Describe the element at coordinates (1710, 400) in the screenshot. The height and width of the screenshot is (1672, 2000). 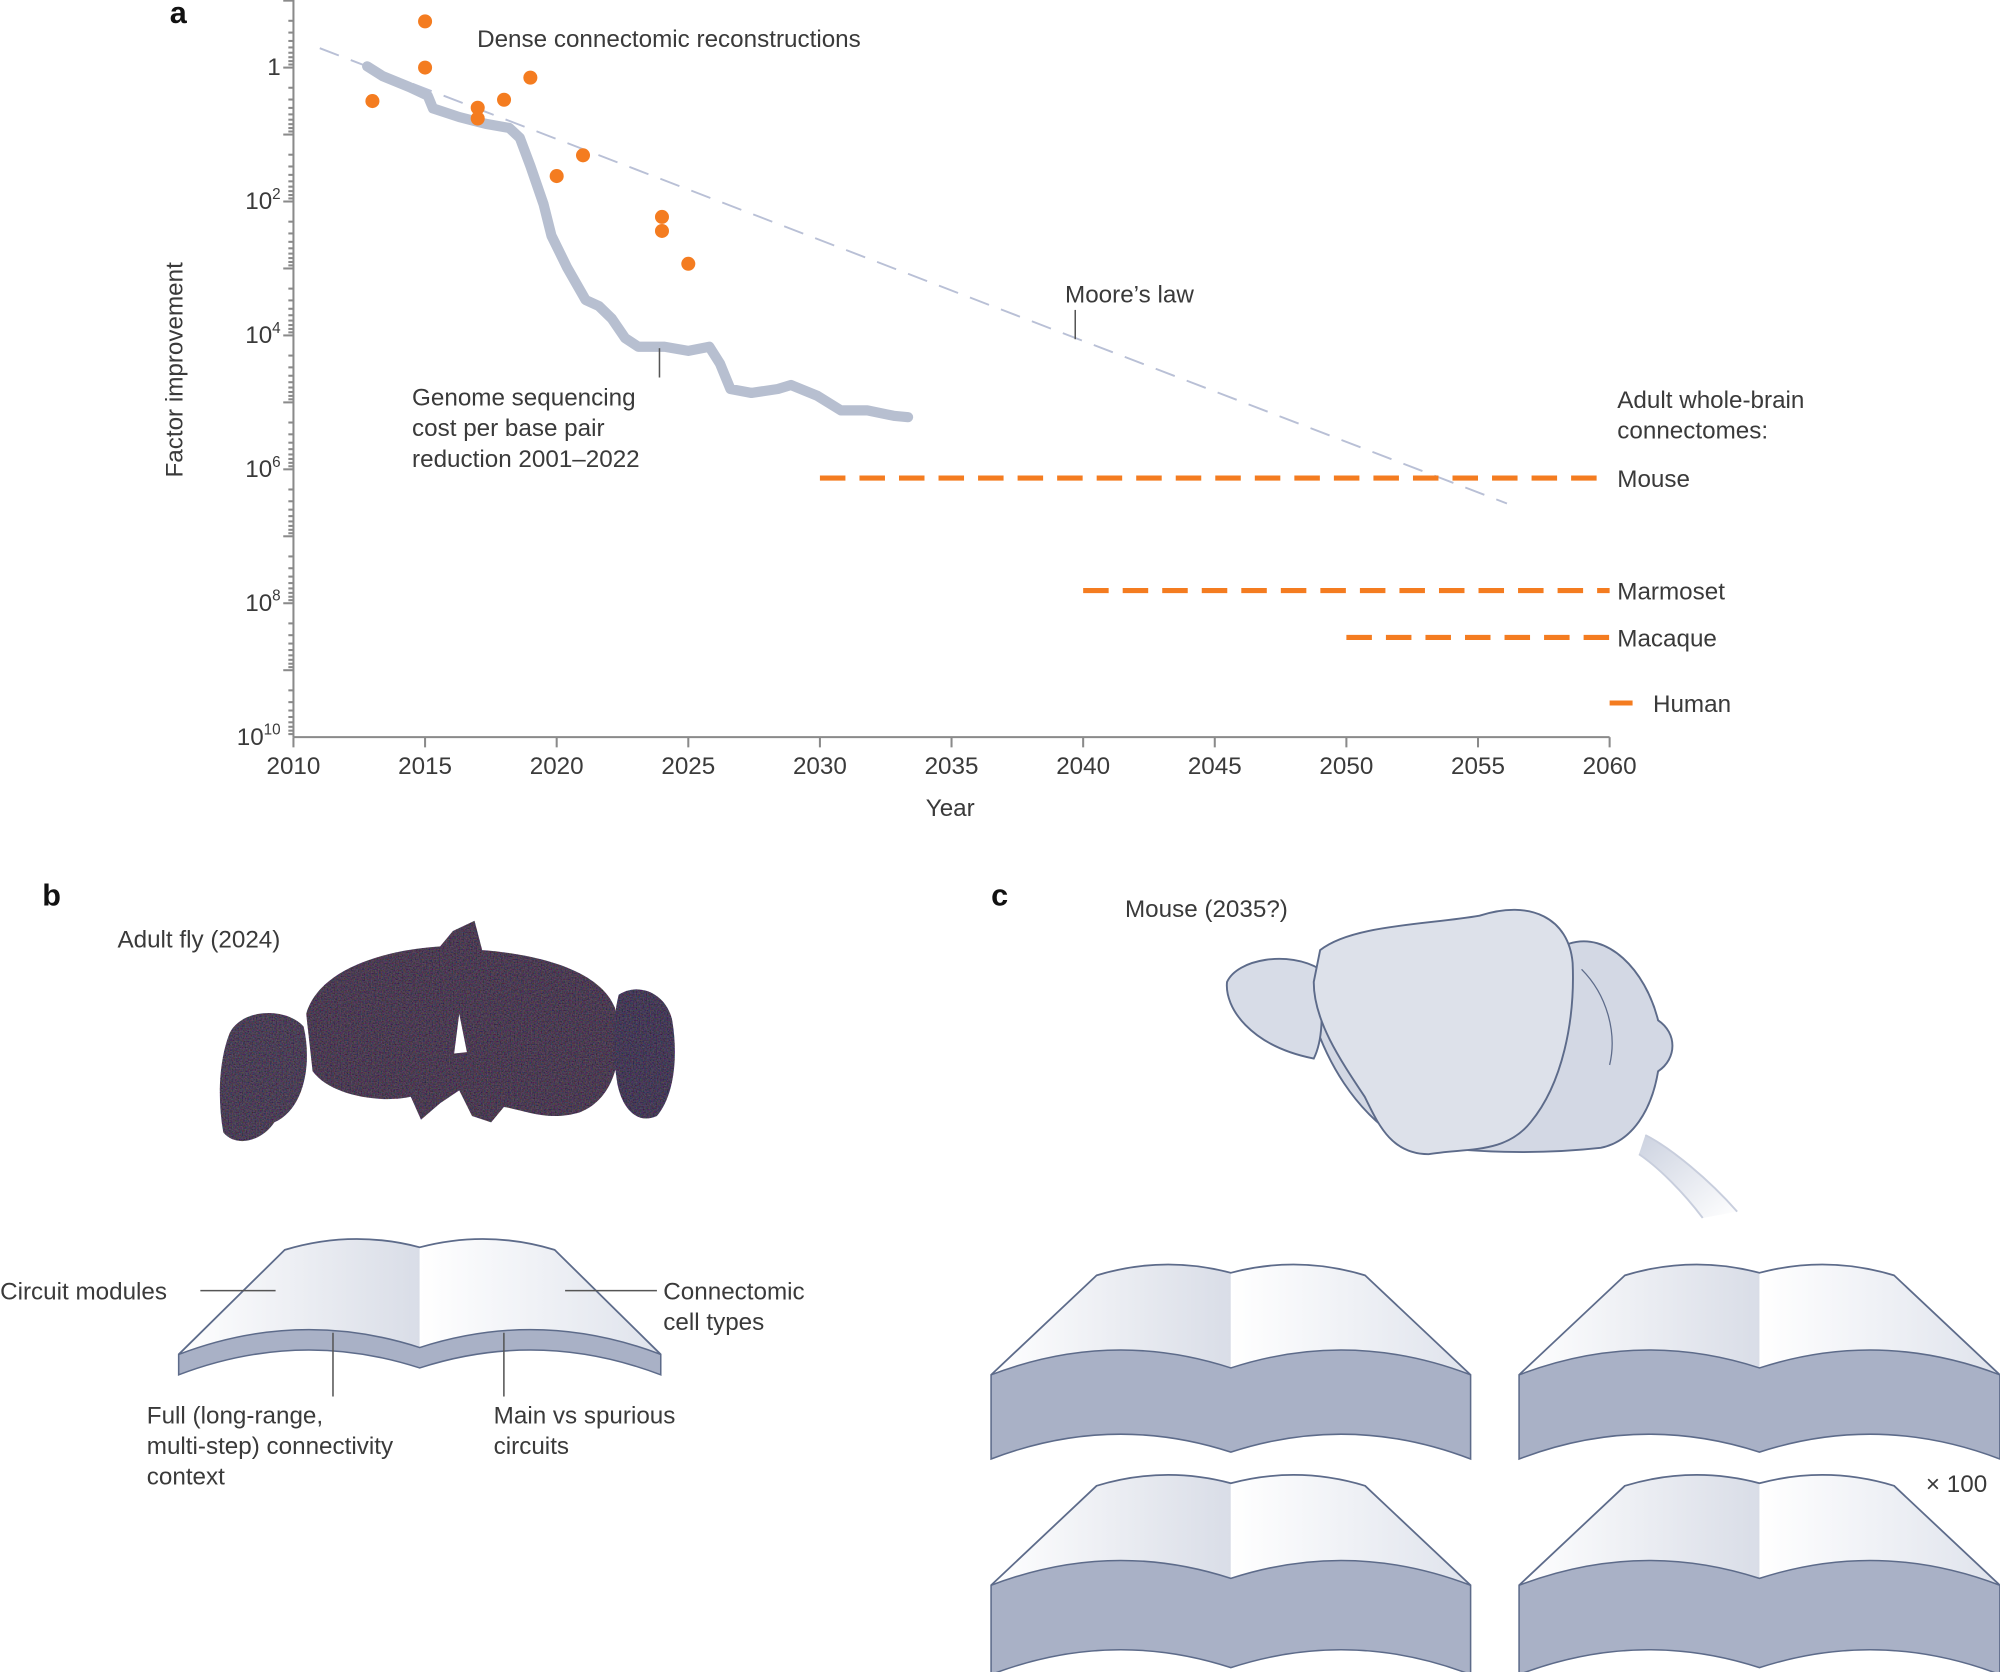
I see `annotation-adult-1: Adult whole-brain` at that location.